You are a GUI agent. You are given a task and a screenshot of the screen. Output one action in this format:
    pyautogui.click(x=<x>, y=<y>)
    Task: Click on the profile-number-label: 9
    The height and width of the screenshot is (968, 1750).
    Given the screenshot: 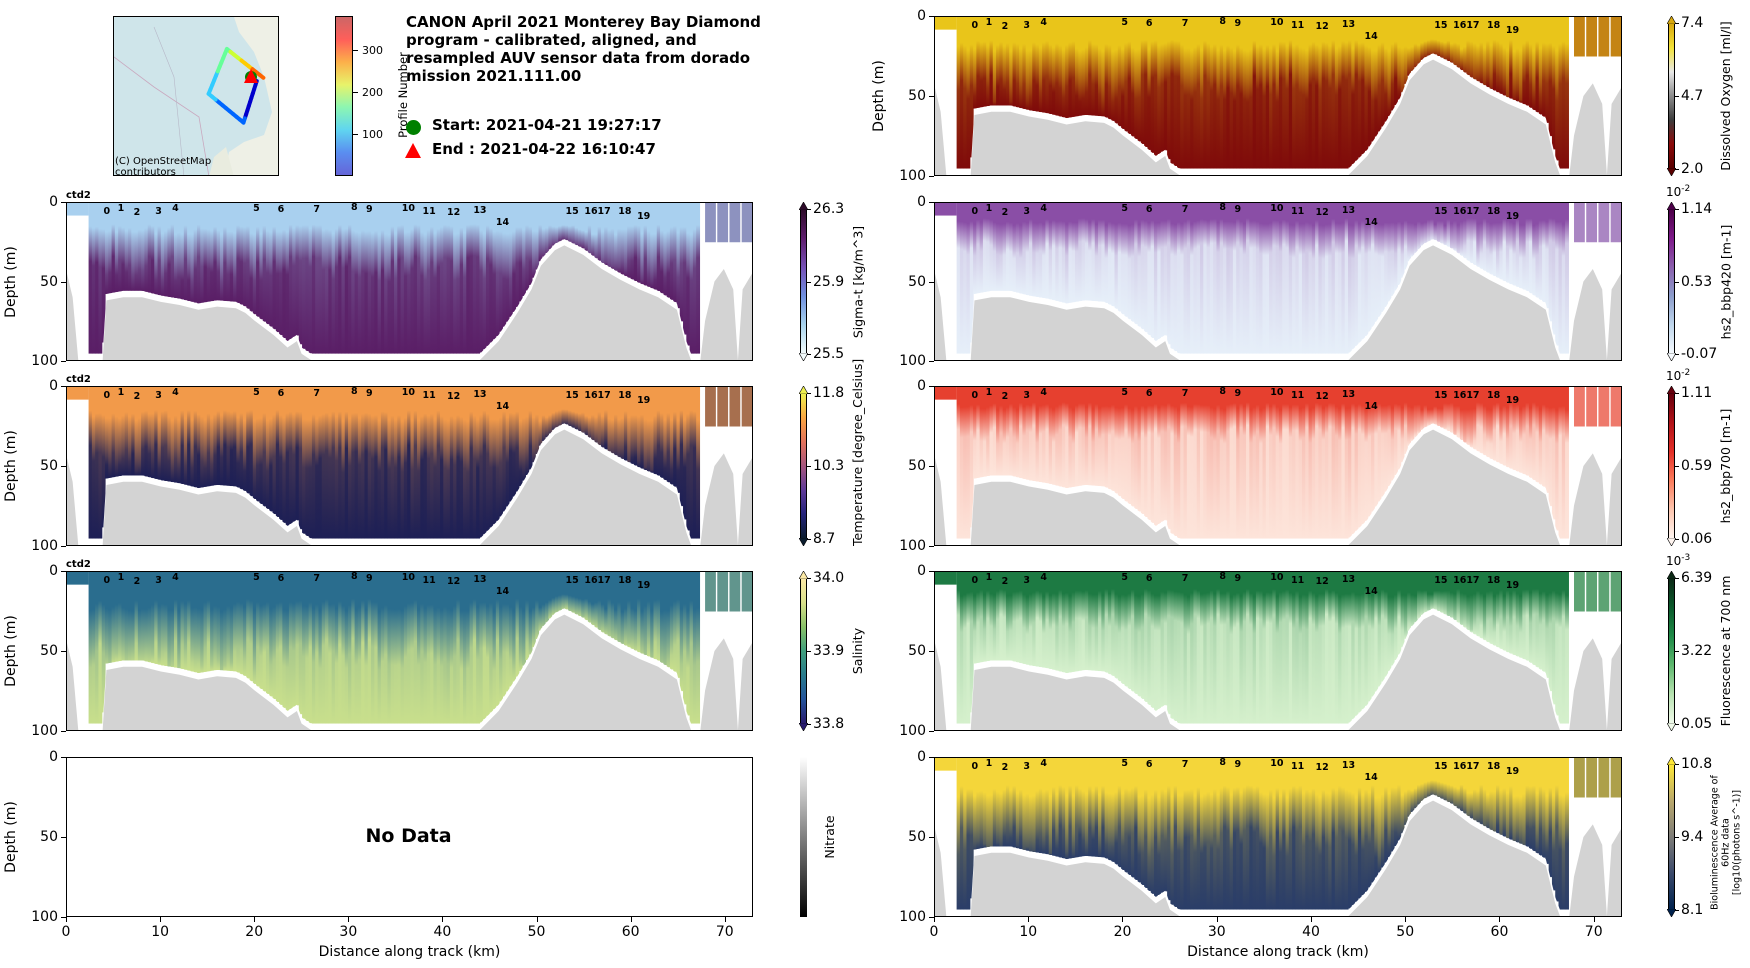 What is the action you would take?
    pyautogui.click(x=1238, y=393)
    